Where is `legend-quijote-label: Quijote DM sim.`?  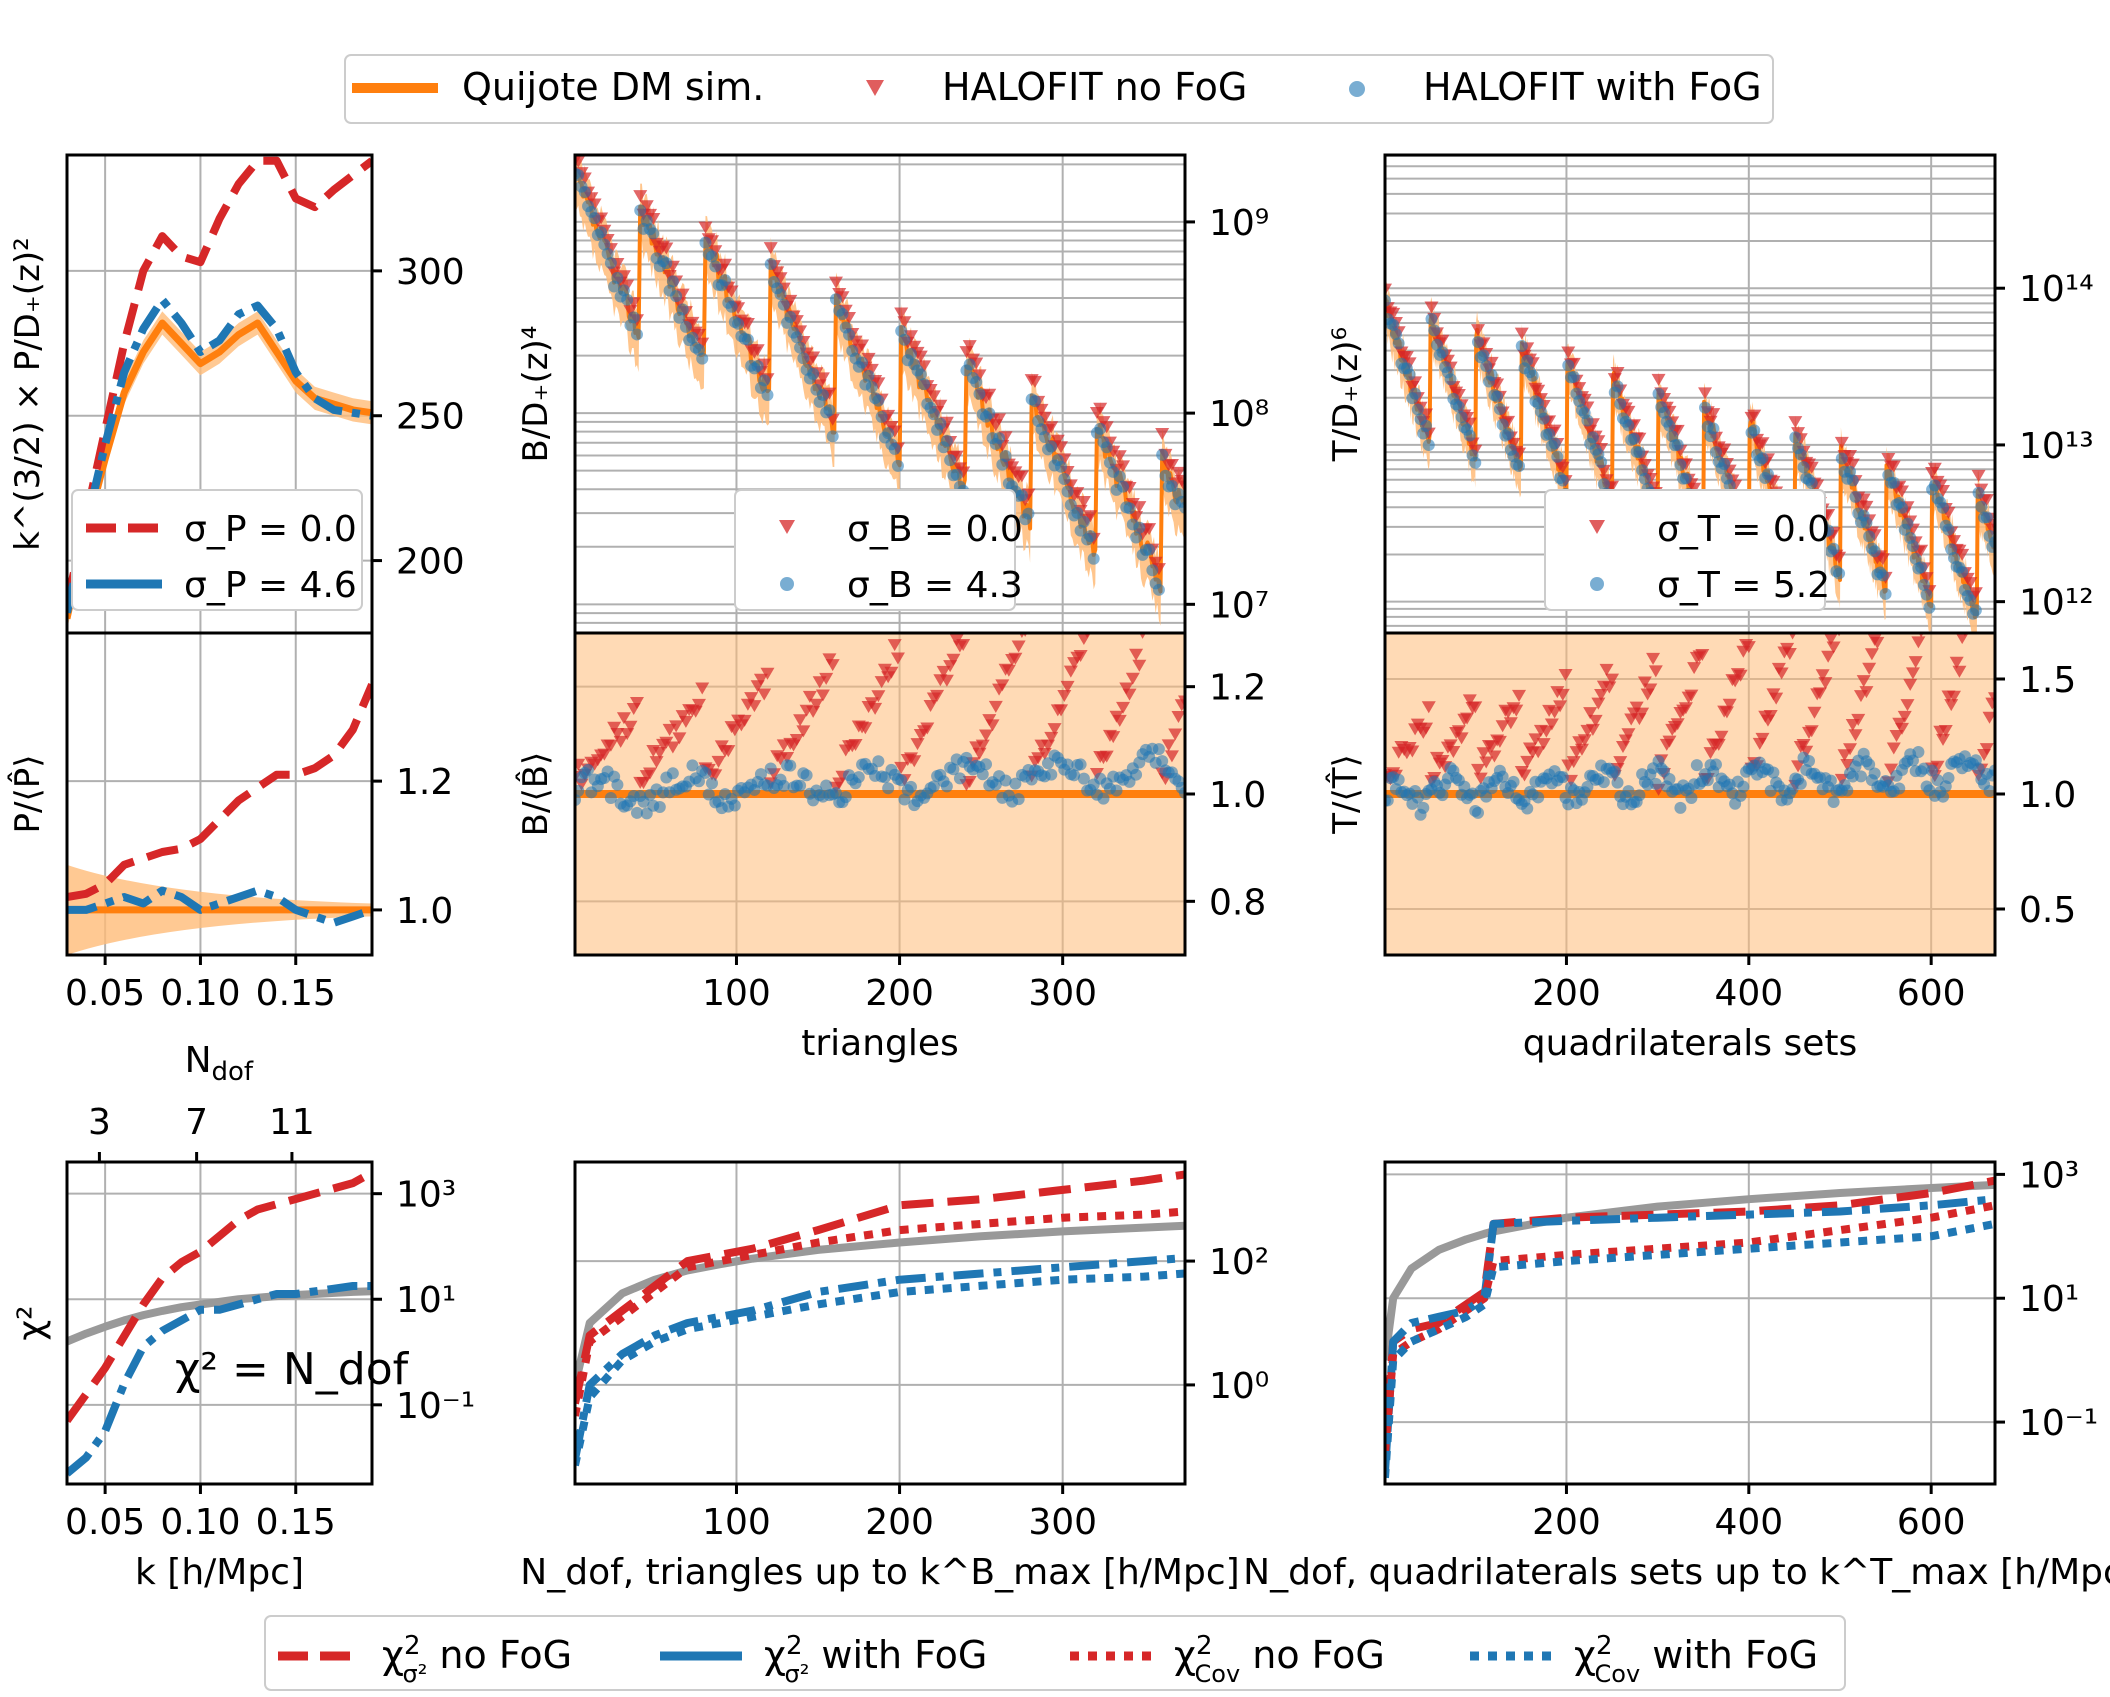 legend-quijote-label: Quijote DM sim. is located at coordinates (613, 87).